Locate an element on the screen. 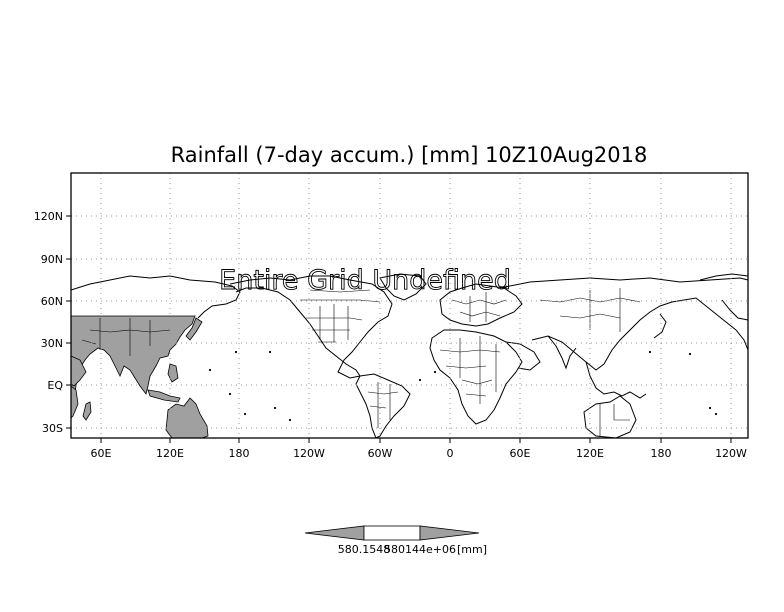 This screenshot has height=612, width=784. colorbar-left-triangle is located at coordinates (334, 533).